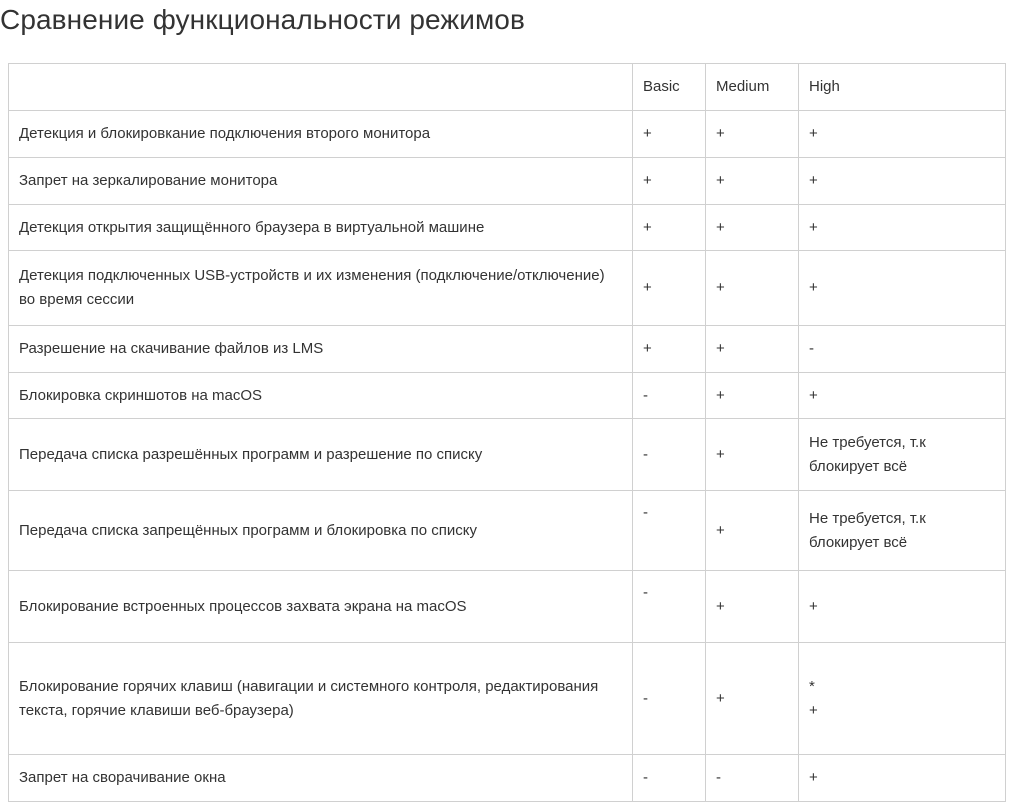  Describe the element at coordinates (669, 87) in the screenshot. I see `header-cell-basic: Basic` at that location.